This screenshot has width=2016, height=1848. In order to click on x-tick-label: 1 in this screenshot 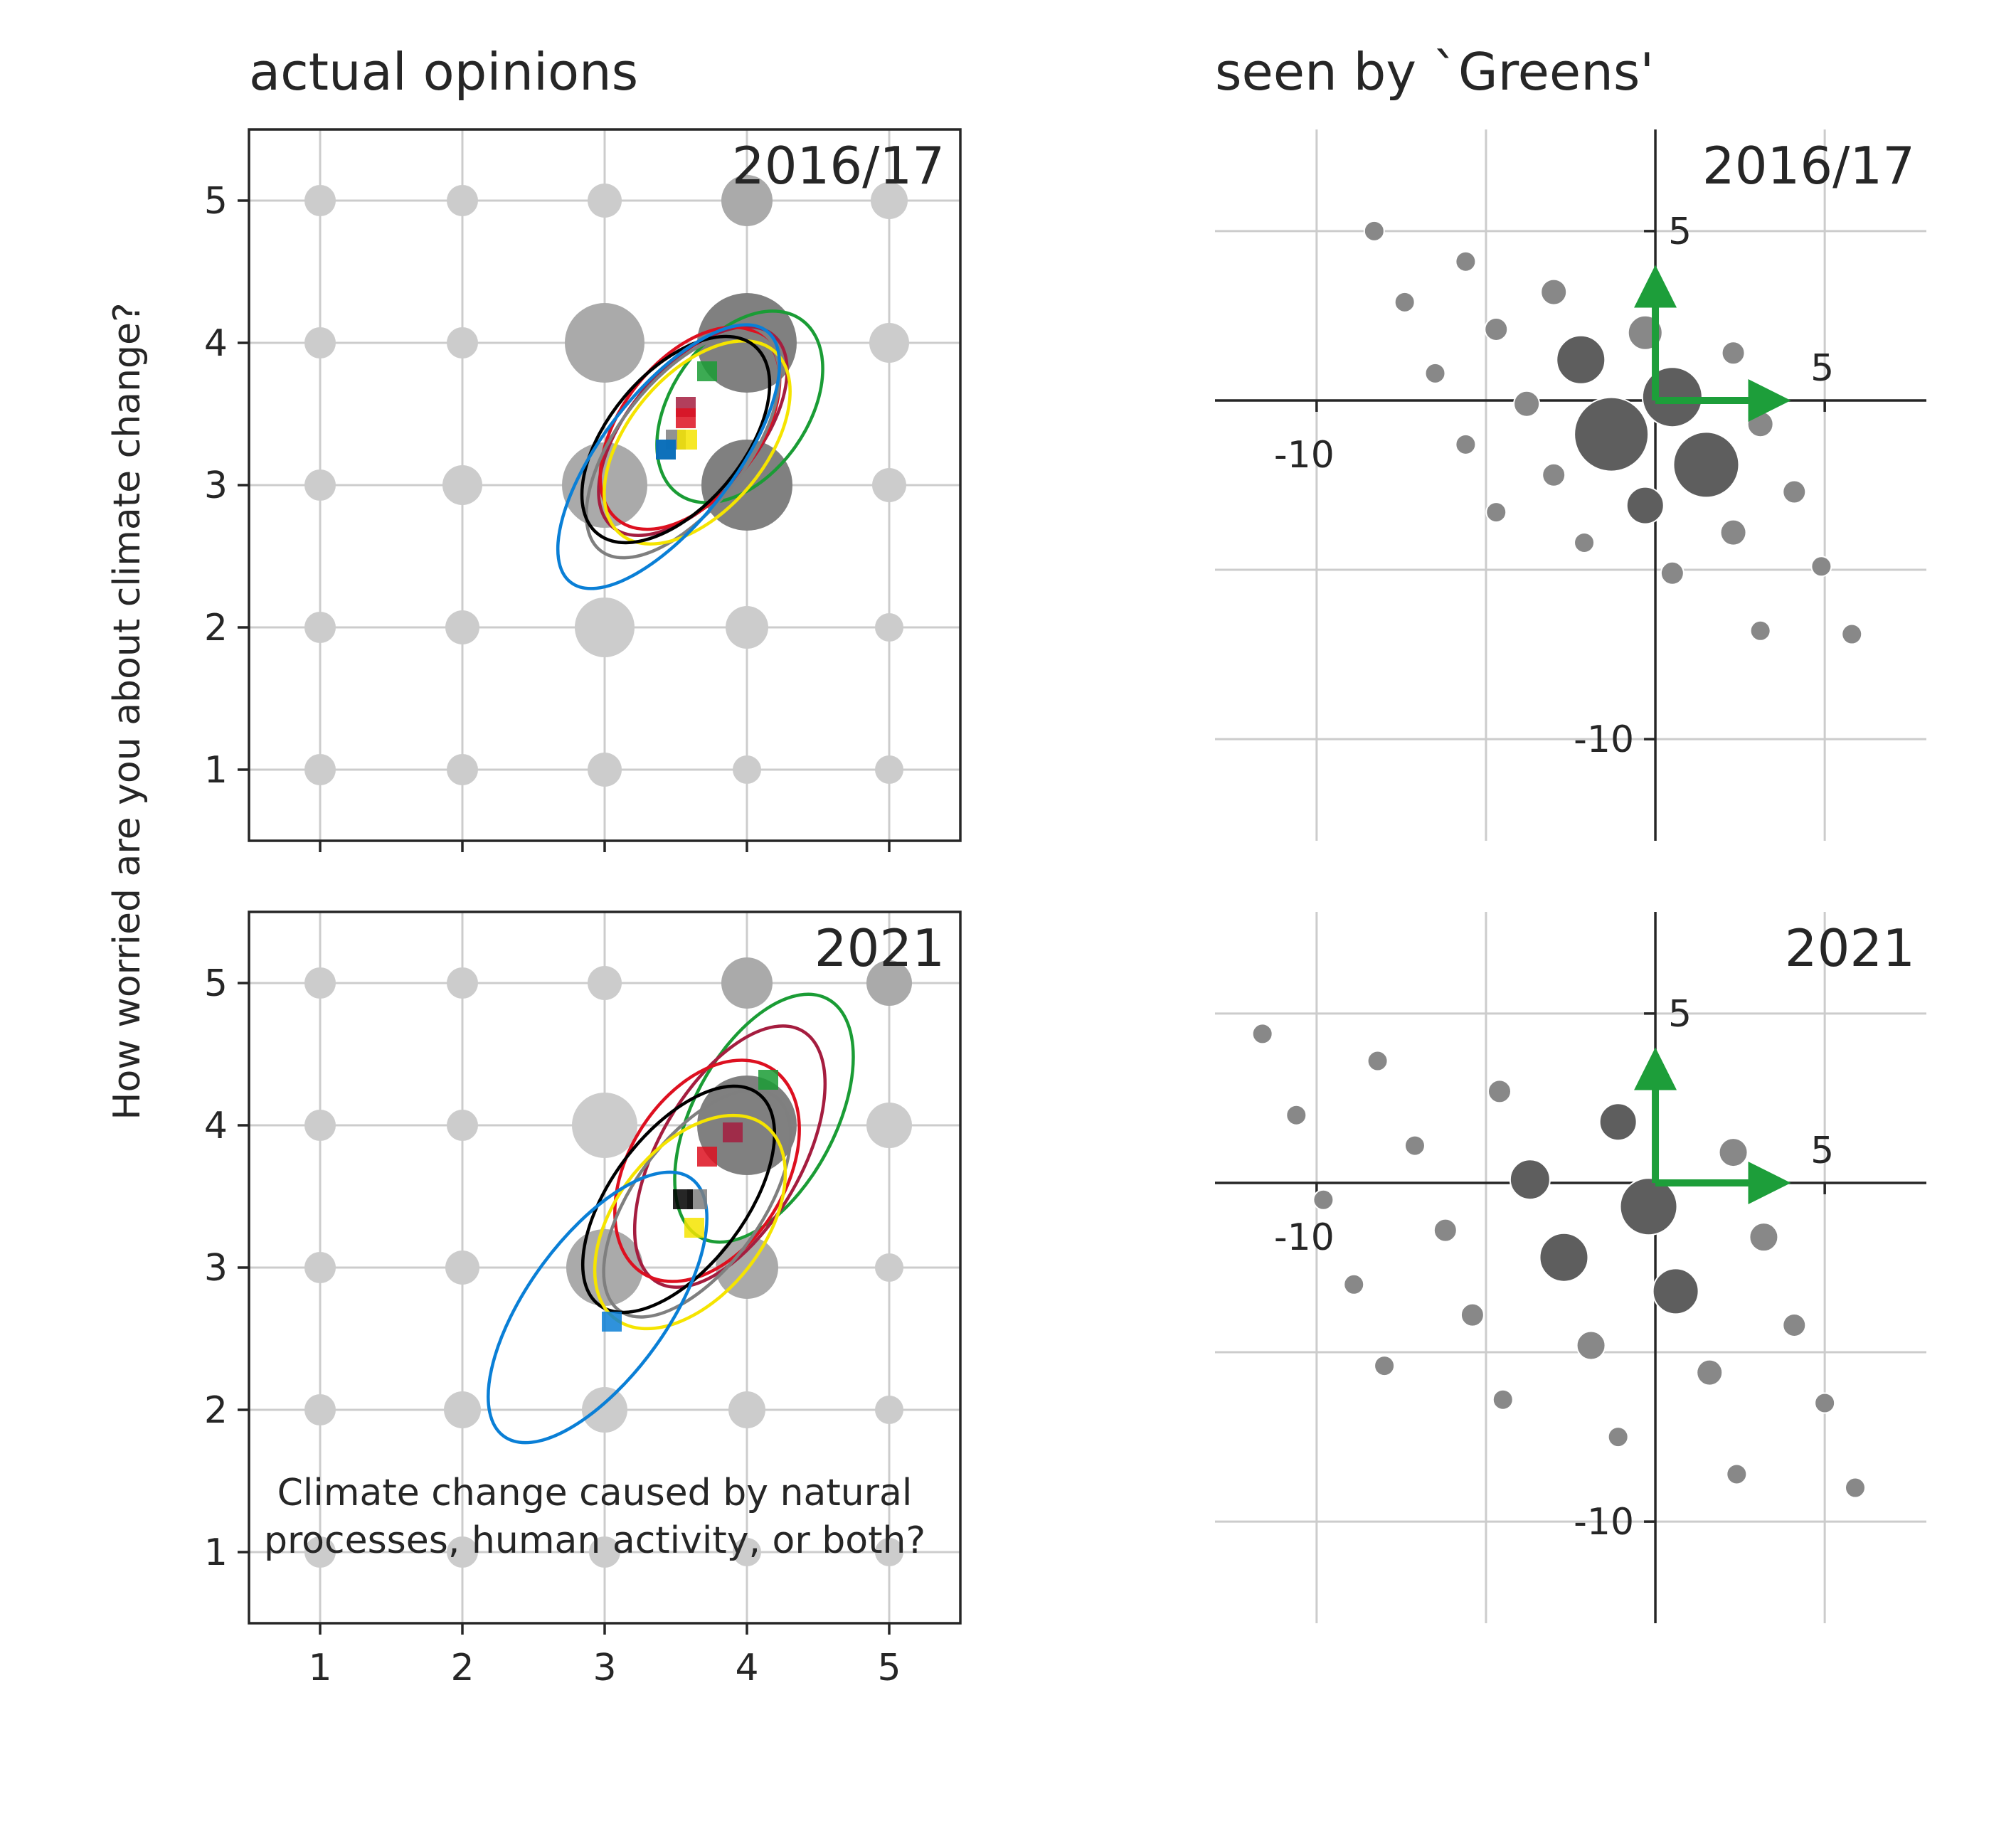, I will do `click(319, 1668)`.